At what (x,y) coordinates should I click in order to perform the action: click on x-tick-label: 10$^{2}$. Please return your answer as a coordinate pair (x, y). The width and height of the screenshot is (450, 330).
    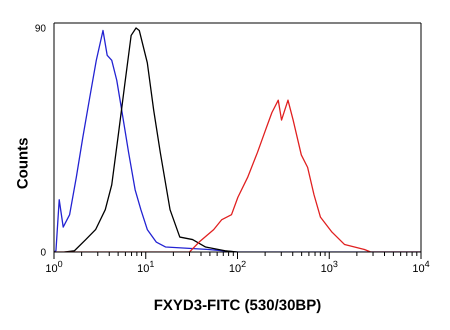
    Looking at the image, I should click on (237, 267).